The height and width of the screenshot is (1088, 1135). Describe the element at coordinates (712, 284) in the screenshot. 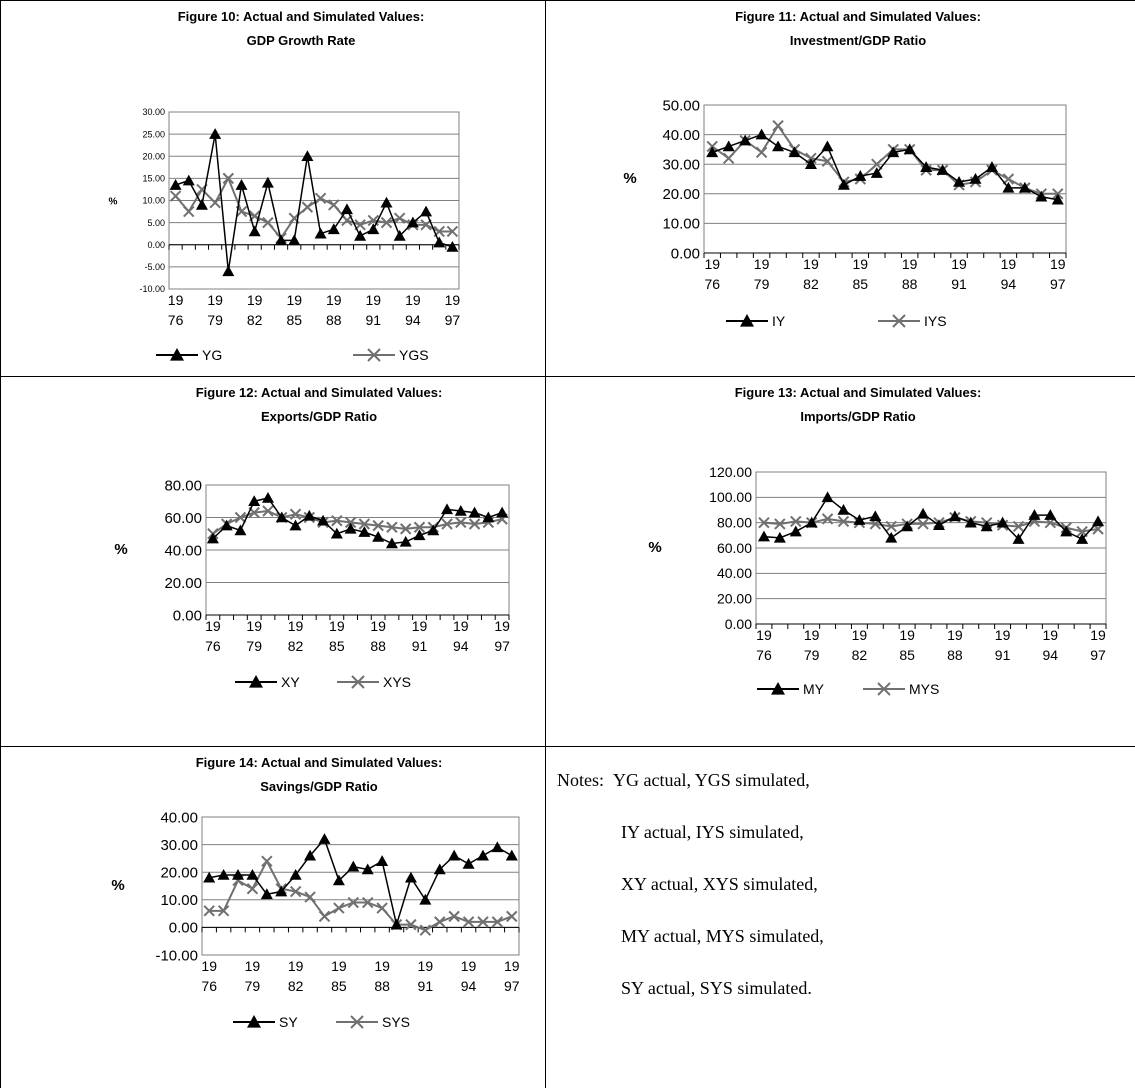

I see `fig11-x-tick-label-bottom: 76` at that location.